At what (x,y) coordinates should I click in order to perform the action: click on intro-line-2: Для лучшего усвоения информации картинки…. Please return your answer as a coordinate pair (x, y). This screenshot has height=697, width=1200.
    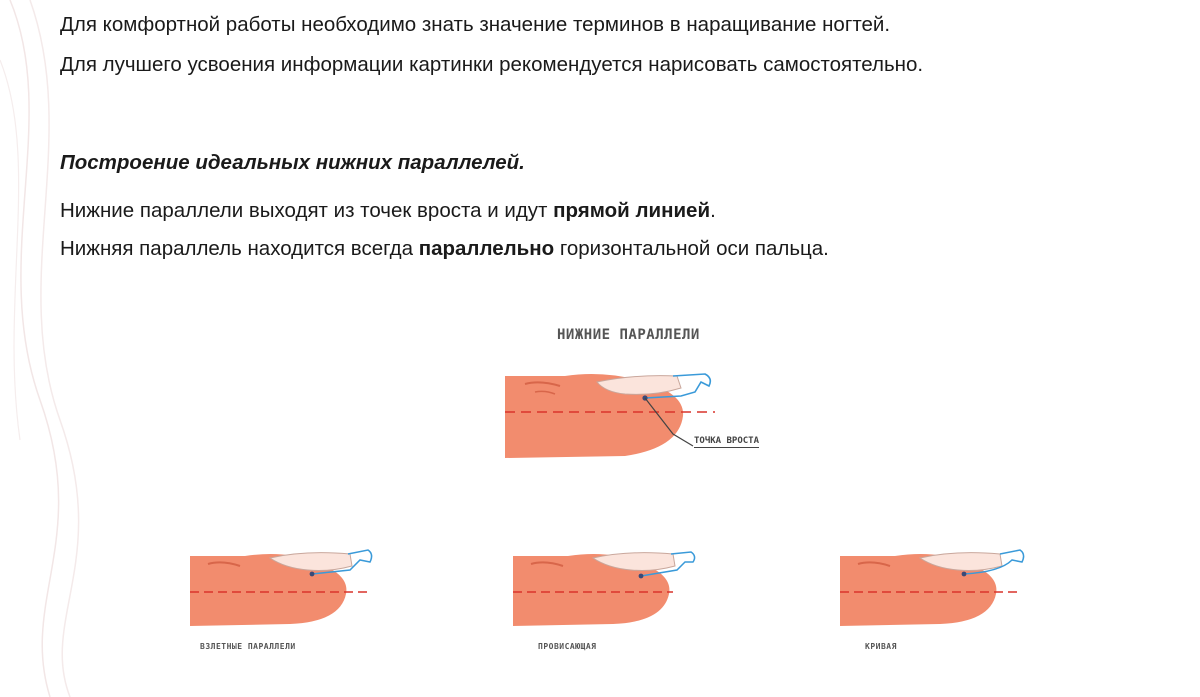
    Looking at the image, I should click on (492, 64).